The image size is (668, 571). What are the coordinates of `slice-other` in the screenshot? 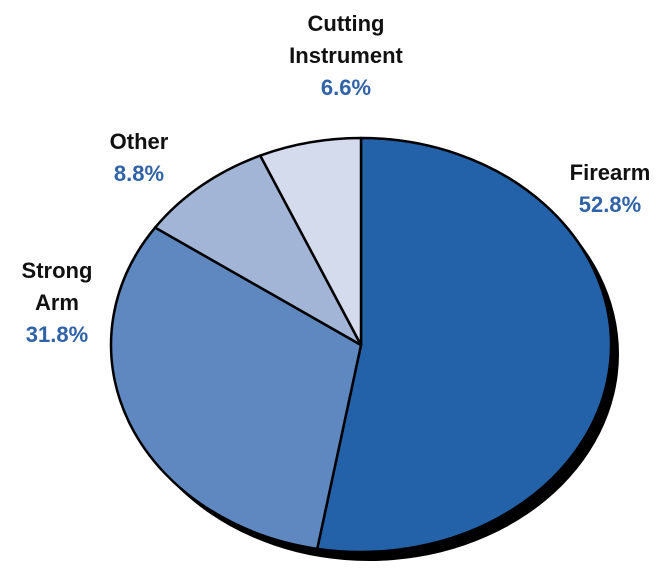 It's located at (258, 250).